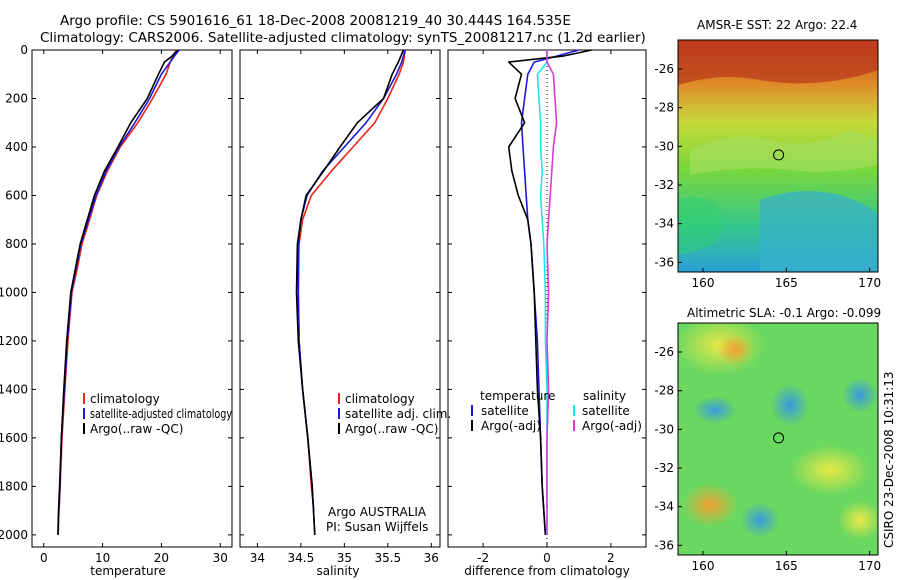 This screenshot has width=900, height=580. What do you see at coordinates (606, 411) in the screenshot?
I see `legend-label-sal-satellite: satellite` at bounding box center [606, 411].